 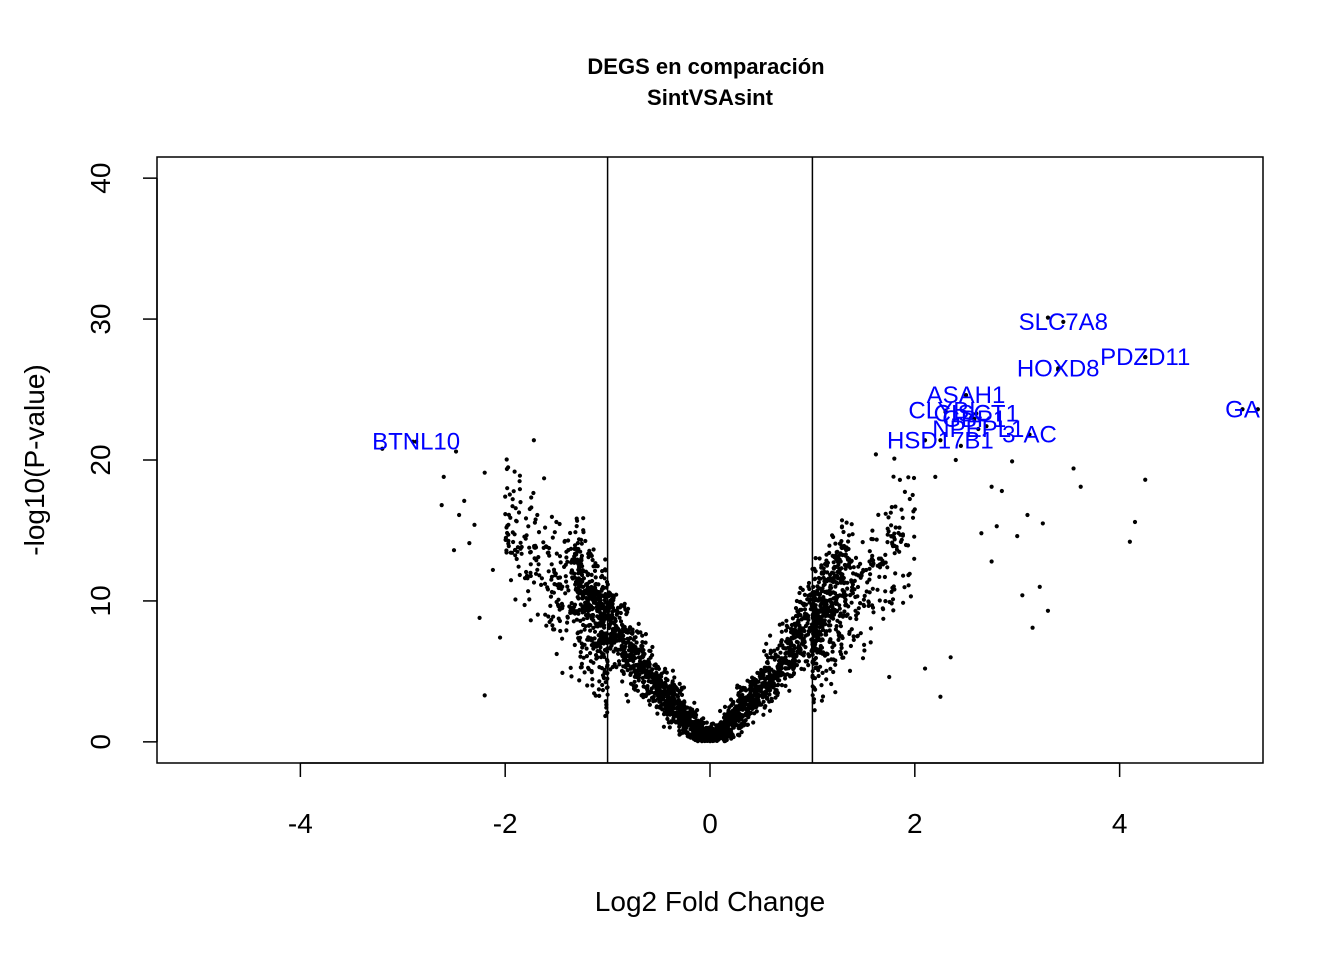 I want to click on gene-point-cloud-marks, so click(x=710, y=600).